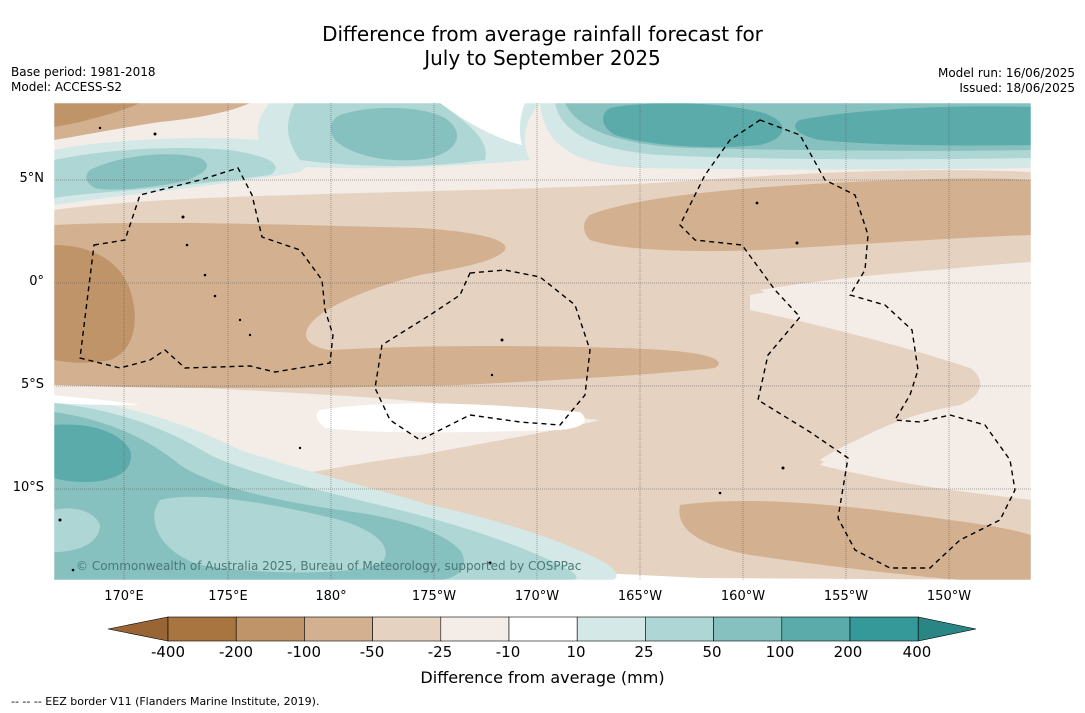 This screenshot has width=1085, height=713. What do you see at coordinates (542, 677) in the screenshot?
I see `colorbar-title: Difference from average (mm)` at bounding box center [542, 677].